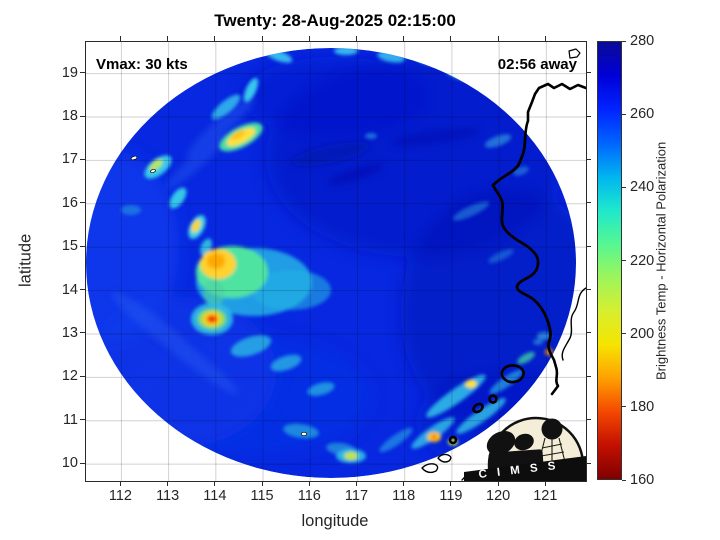 The height and width of the screenshot is (540, 720). Describe the element at coordinates (642, 406) in the screenshot. I see `colorbar-tick-label: 180` at that location.